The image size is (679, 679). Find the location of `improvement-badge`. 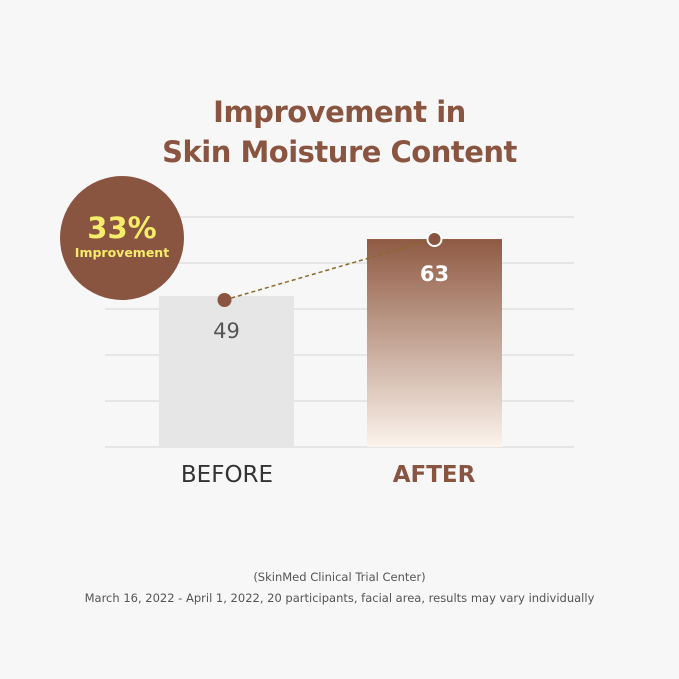

improvement-badge is located at coordinates (122, 238).